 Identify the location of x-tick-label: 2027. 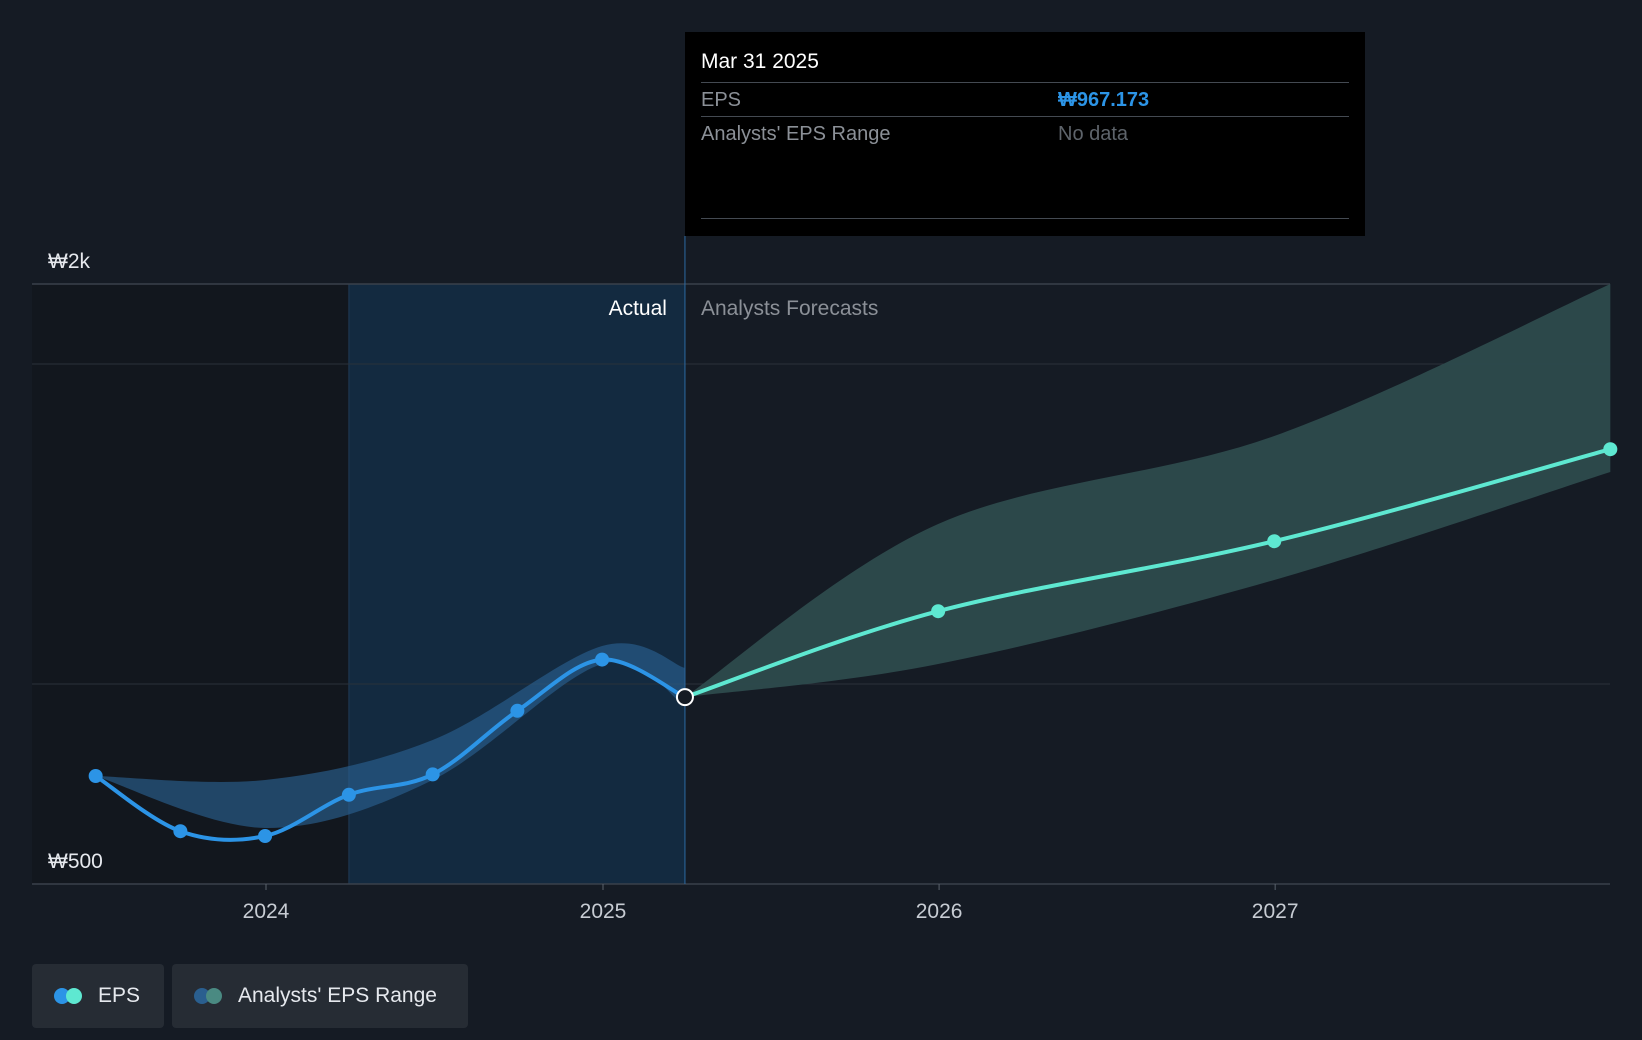
(1275, 911).